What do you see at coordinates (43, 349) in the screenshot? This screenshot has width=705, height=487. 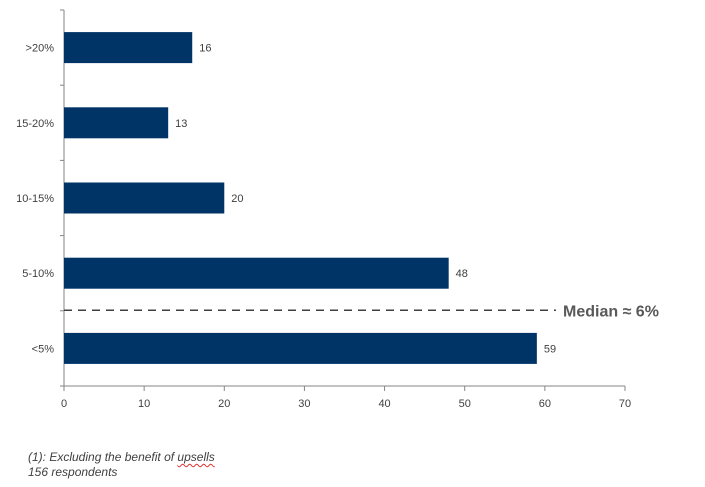 I see `category-label: <5%` at bounding box center [43, 349].